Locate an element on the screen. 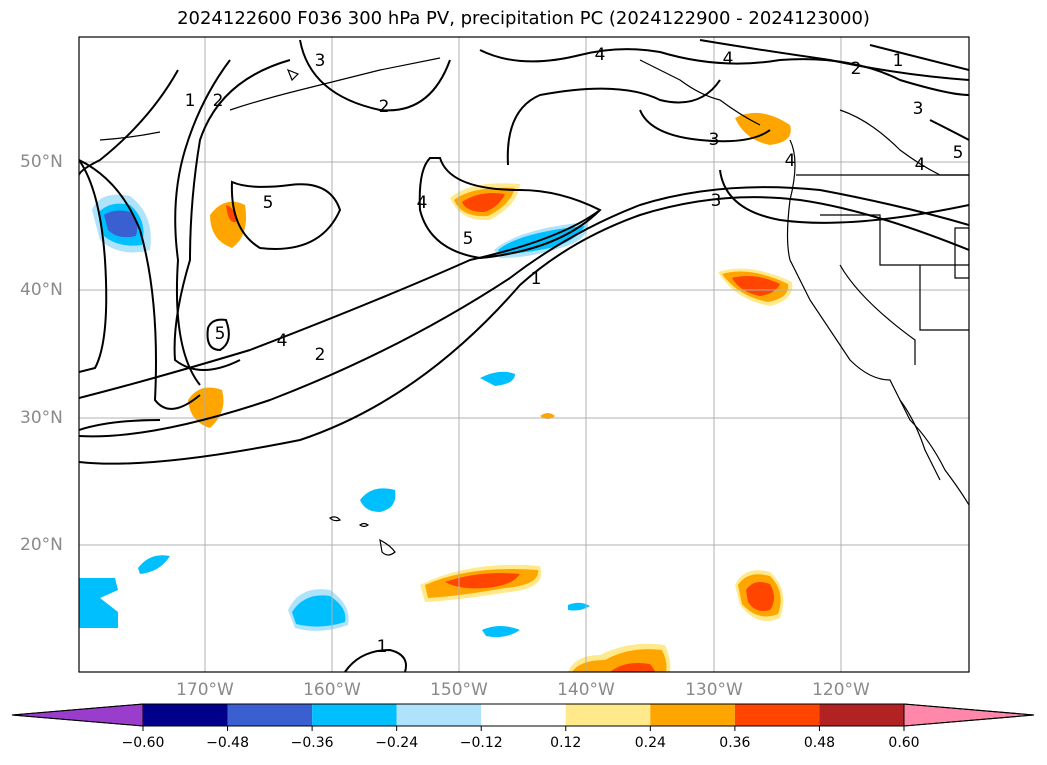  colorbar-tick-label: −0.12 is located at coordinates (481, 743).